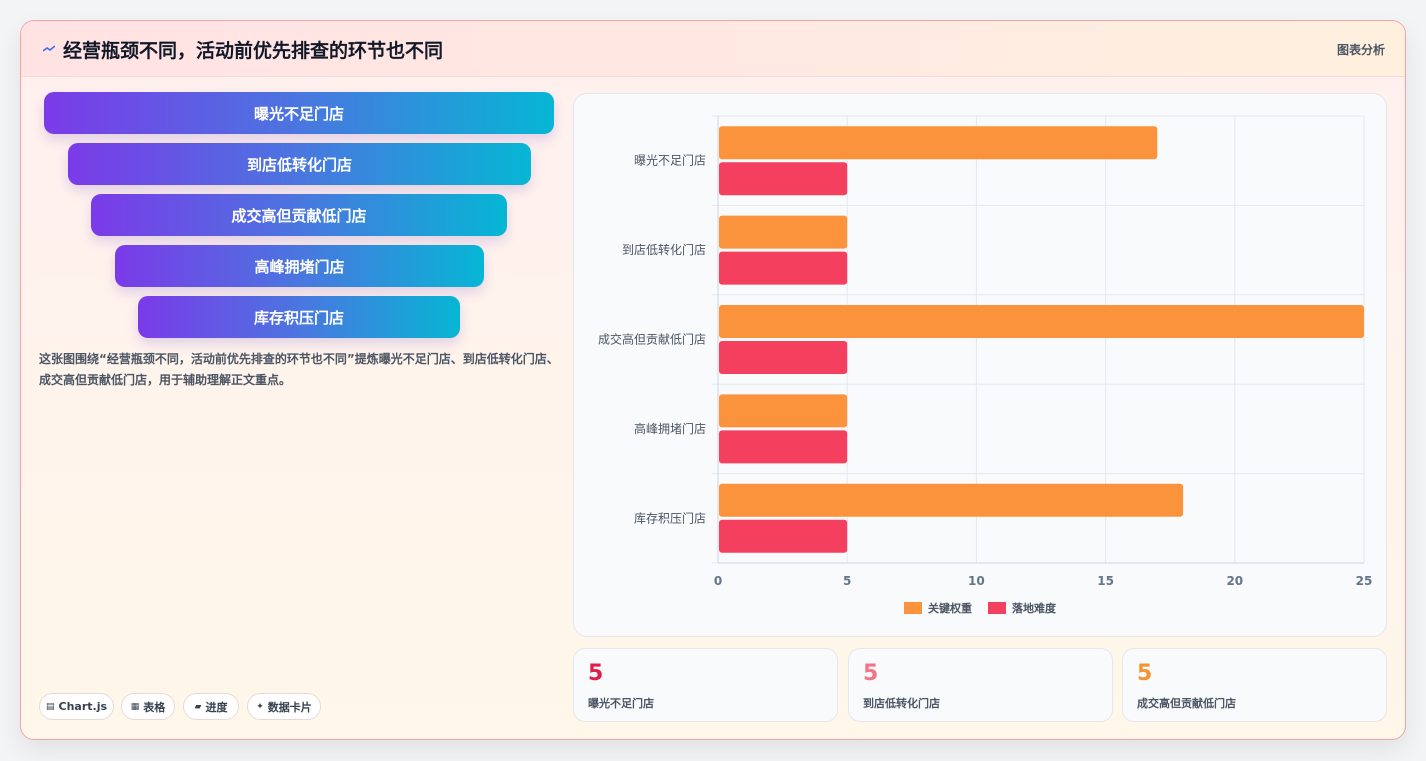  Describe the element at coordinates (976, 581) in the screenshot. I see `x-tick-label: 10` at that location.